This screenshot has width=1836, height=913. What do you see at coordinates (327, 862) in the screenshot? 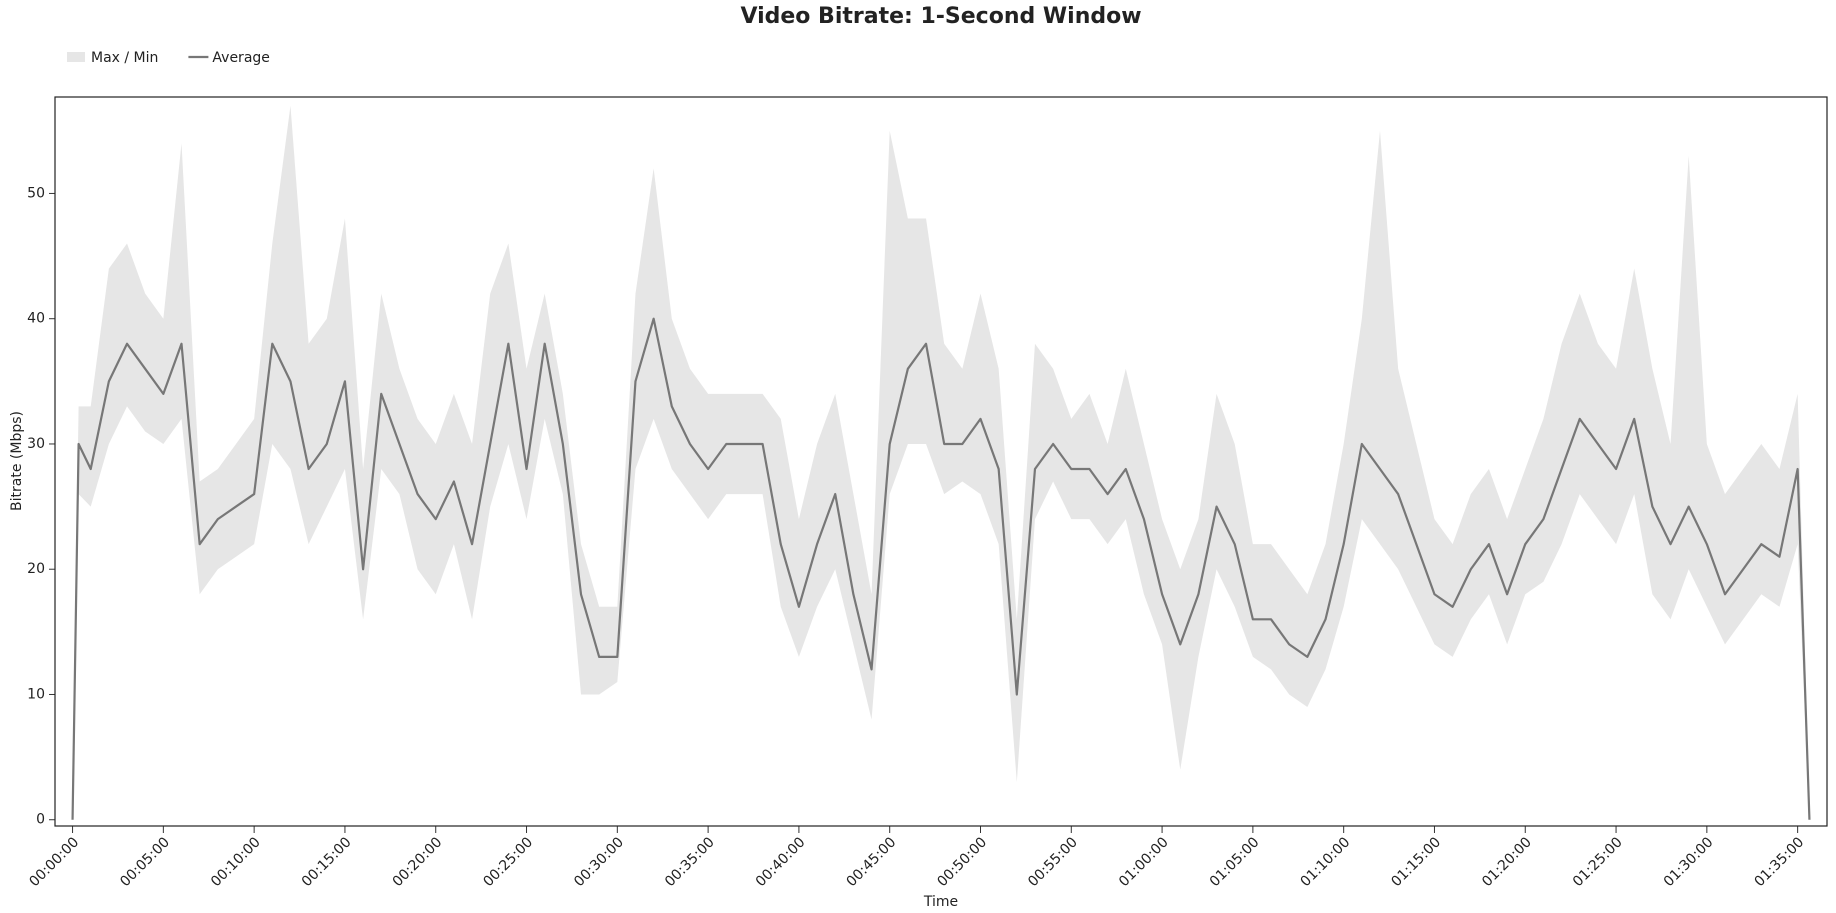
I see `x-tick-label: 00:15:00` at bounding box center [327, 862].